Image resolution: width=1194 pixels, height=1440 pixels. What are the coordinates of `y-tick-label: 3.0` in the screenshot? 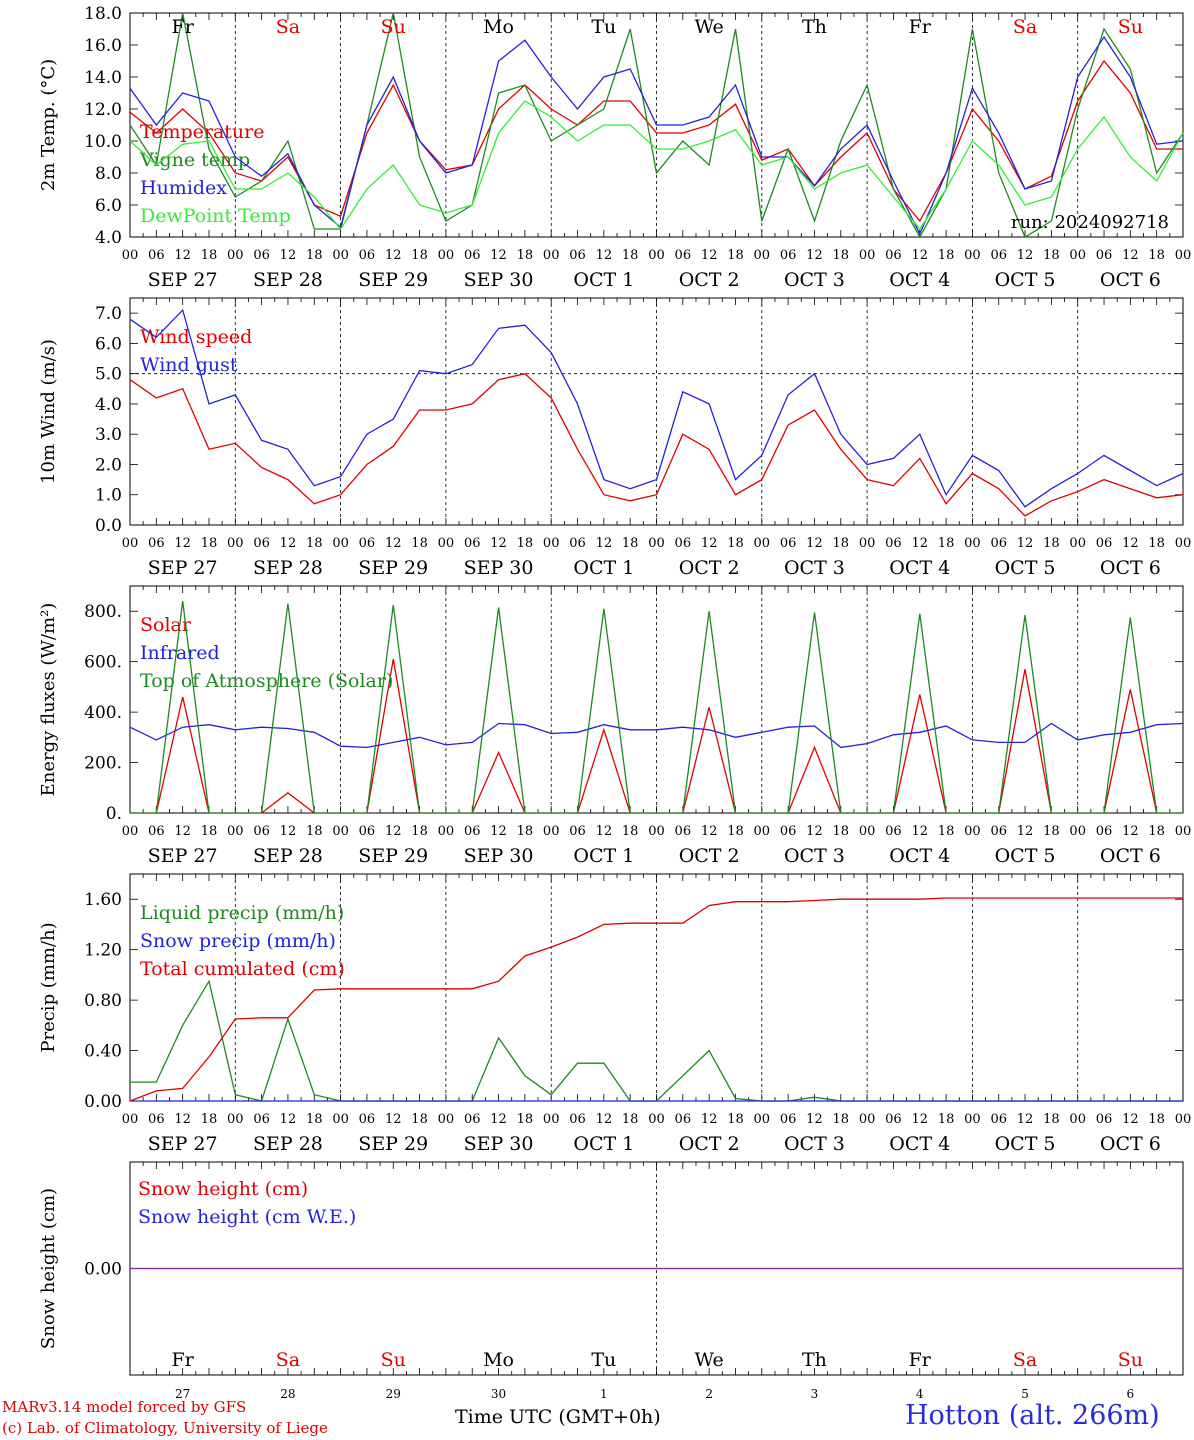 It's located at (108, 435).